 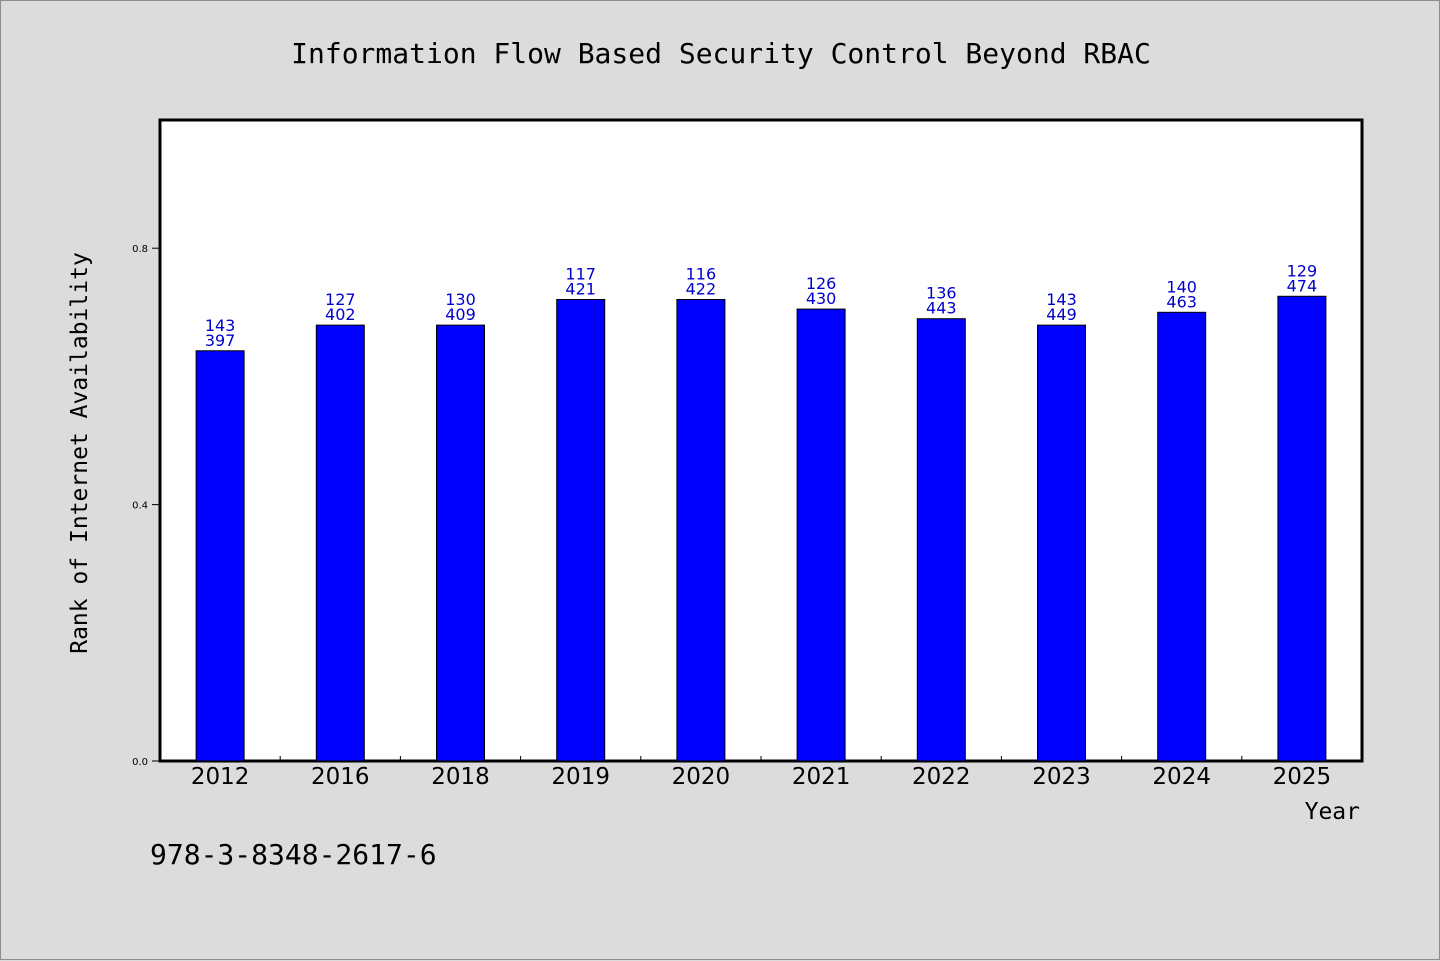 I want to click on bar-2012, so click(x=220, y=556).